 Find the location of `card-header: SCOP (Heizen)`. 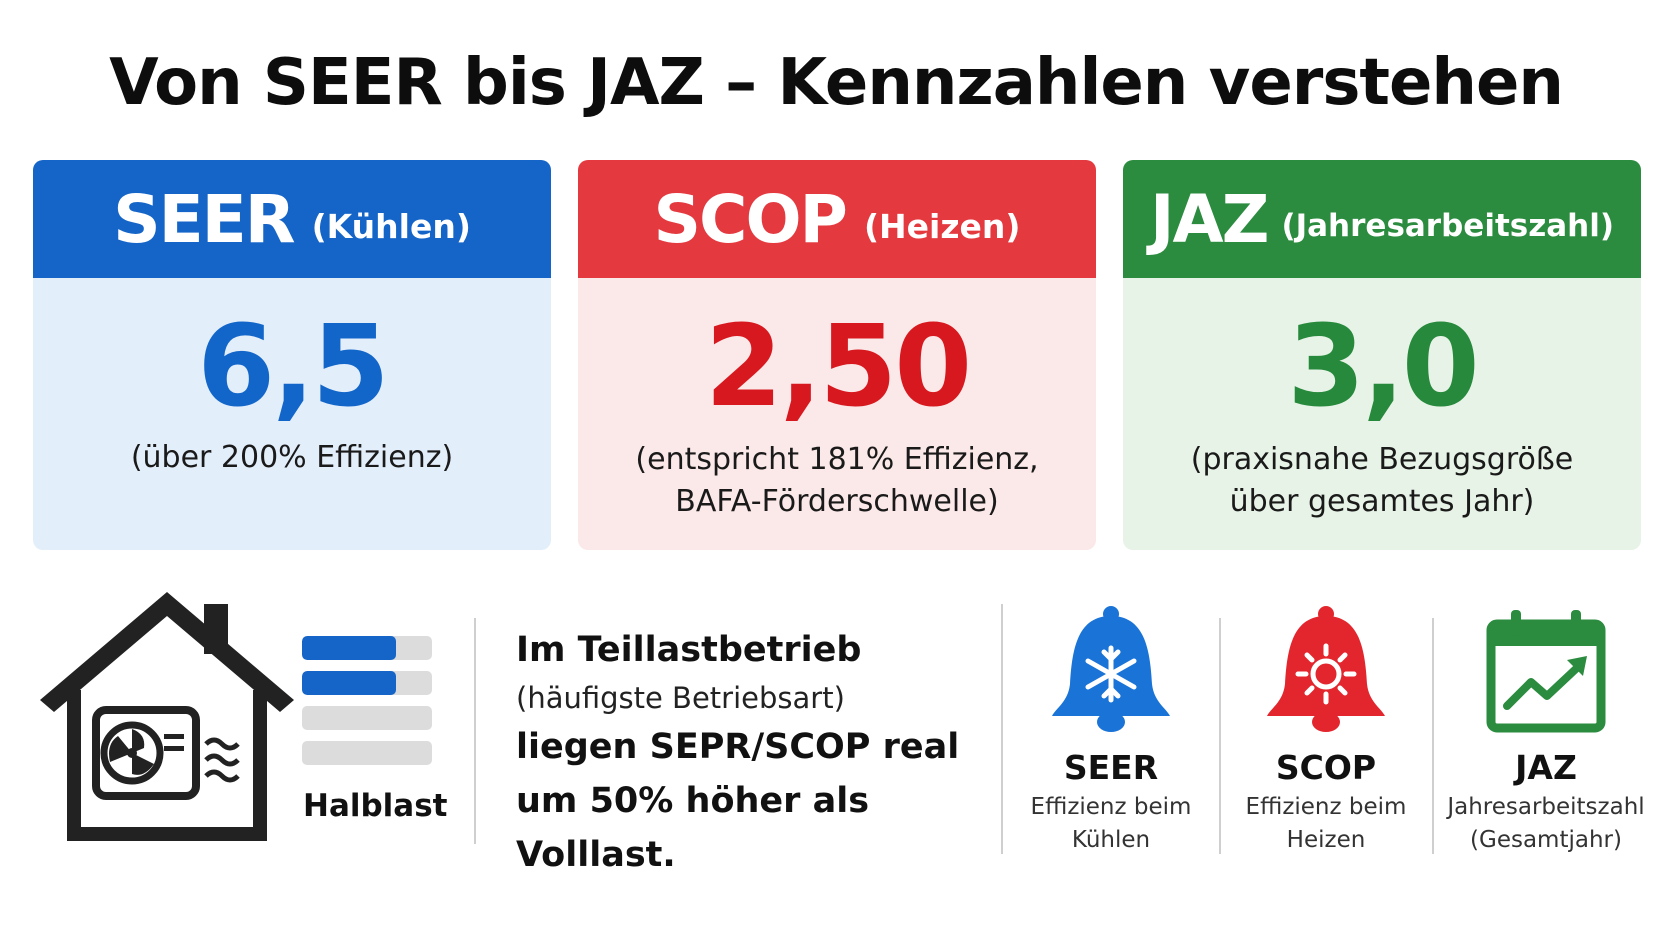

card-header: SCOP (Heizen) is located at coordinates (837, 219).